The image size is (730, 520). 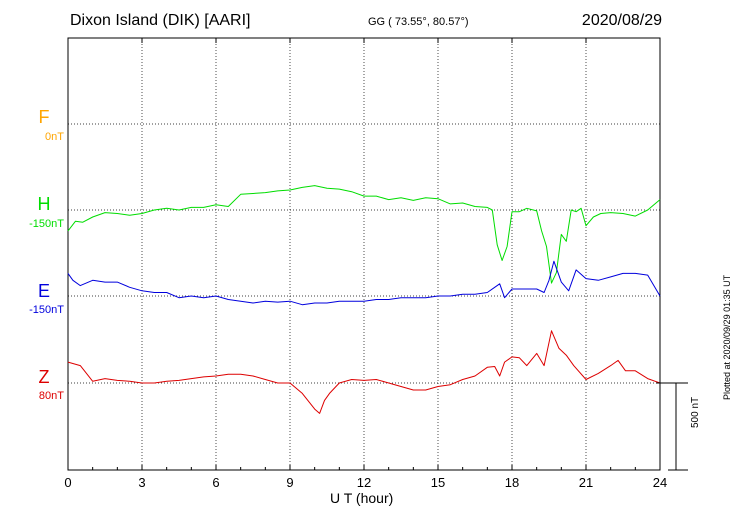 I want to click on x-tick-label: 0, so click(x=67, y=482).